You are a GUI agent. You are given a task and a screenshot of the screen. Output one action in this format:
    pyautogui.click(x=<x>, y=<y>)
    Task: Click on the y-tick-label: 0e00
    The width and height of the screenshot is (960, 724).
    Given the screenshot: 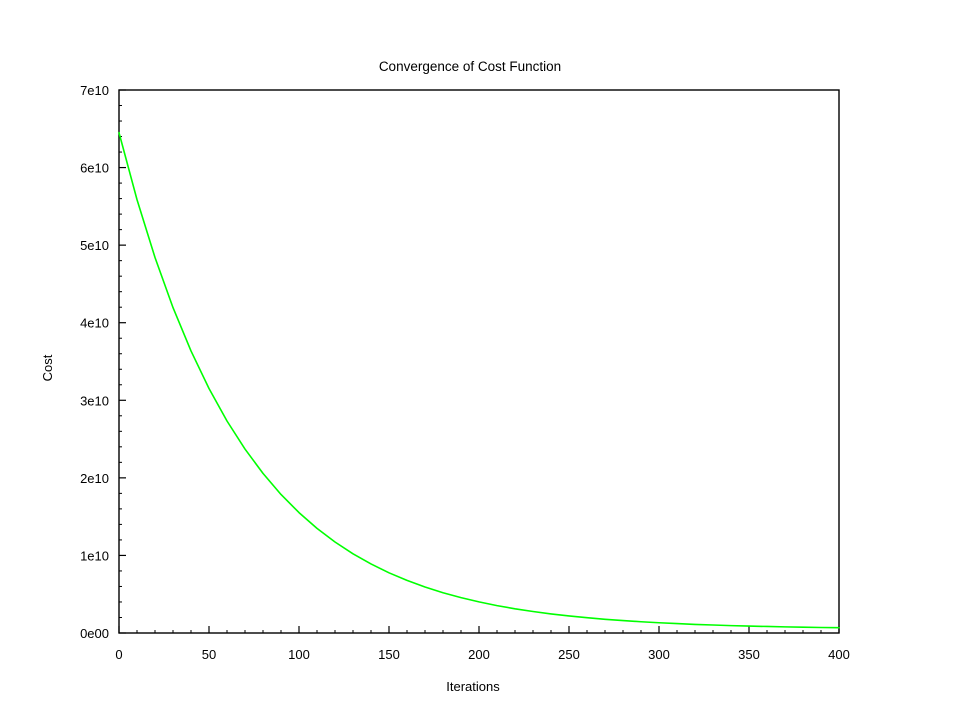 What is the action you would take?
    pyautogui.click(x=94, y=633)
    